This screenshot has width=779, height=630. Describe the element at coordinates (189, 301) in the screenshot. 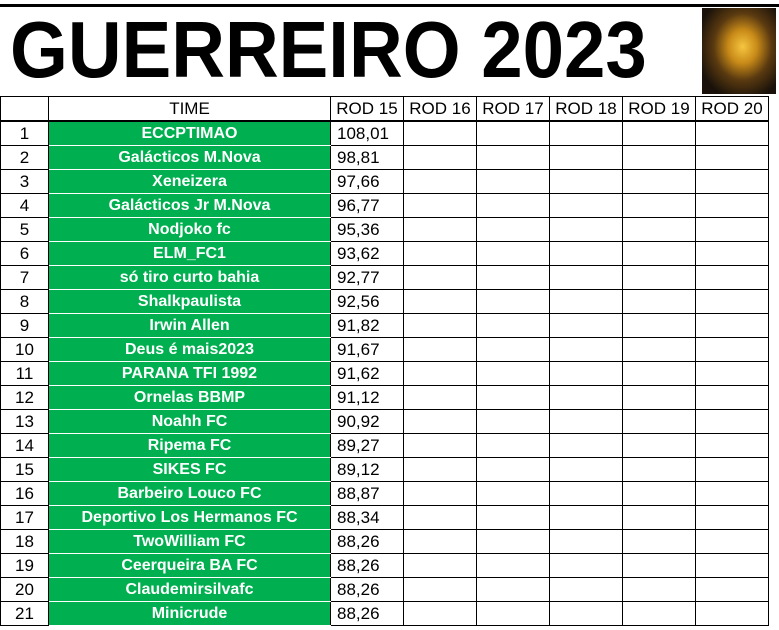

I see `team-cell: Shalkpaulista` at that location.